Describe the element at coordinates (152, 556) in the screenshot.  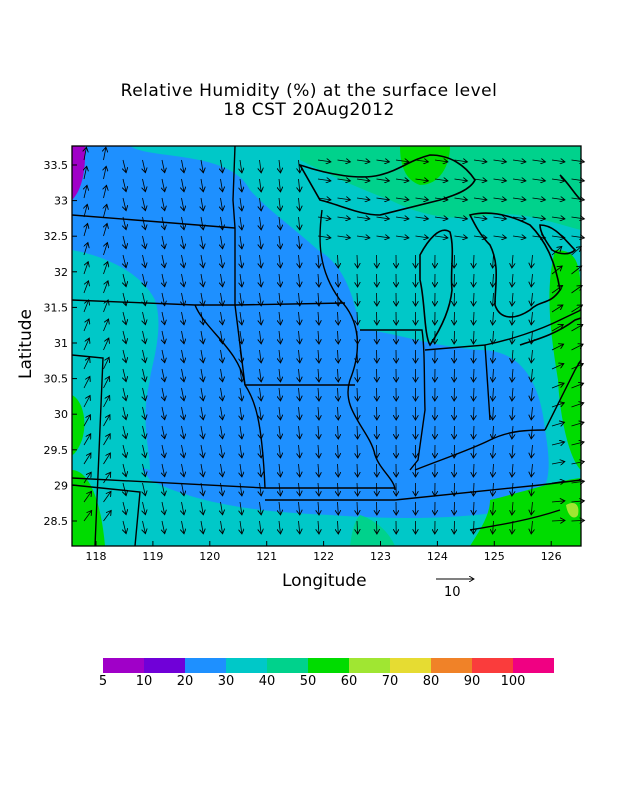
I see `x-tick-label: 119` at that location.